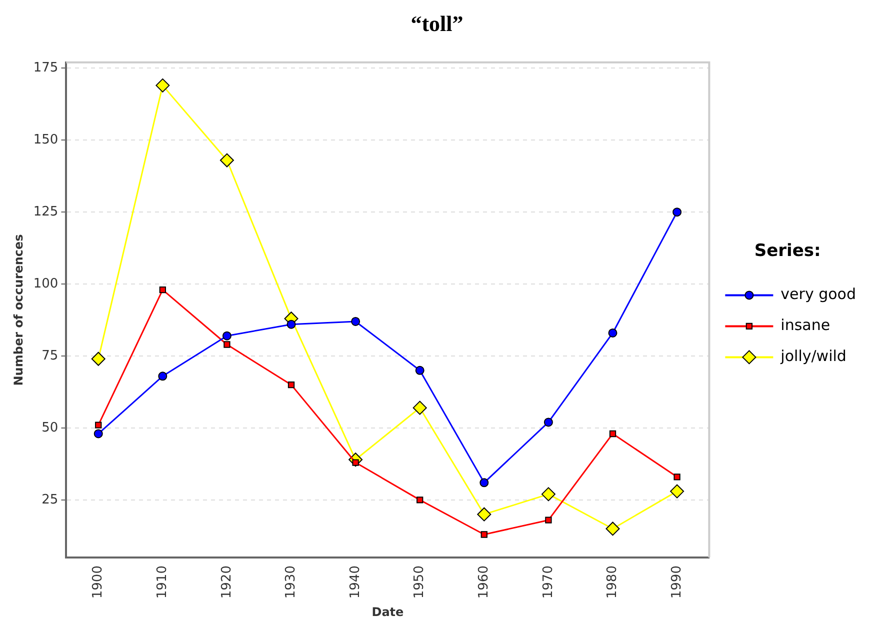  I want to click on x-tick-label: 1900, so click(98, 582).